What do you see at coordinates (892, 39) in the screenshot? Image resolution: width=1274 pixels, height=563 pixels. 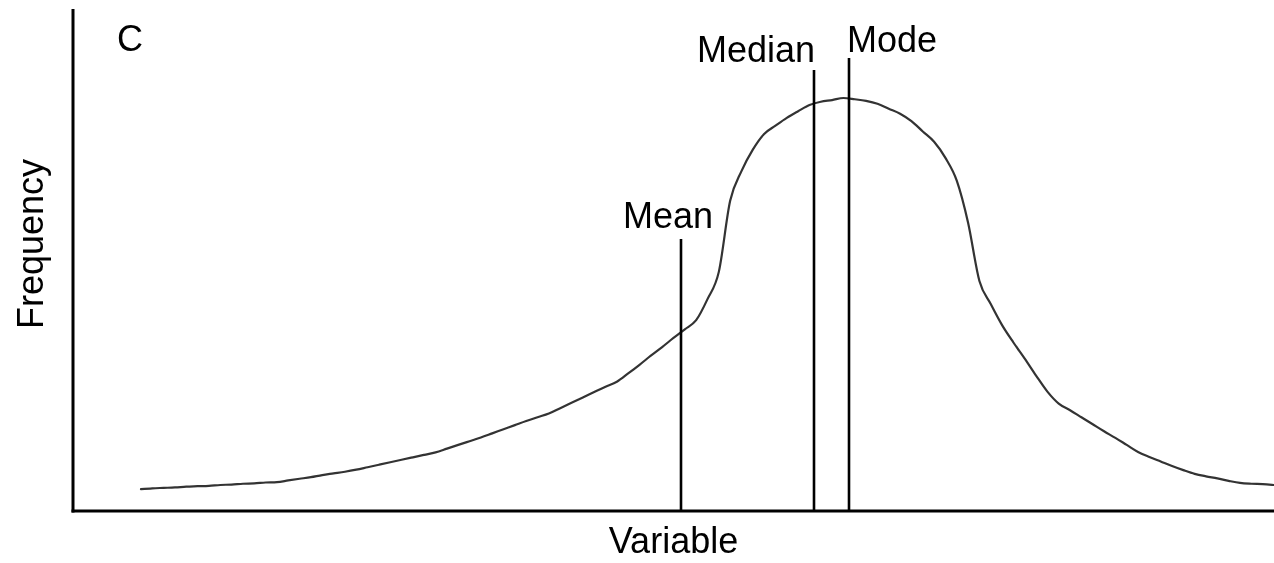 I see `text: Mode` at bounding box center [892, 39].